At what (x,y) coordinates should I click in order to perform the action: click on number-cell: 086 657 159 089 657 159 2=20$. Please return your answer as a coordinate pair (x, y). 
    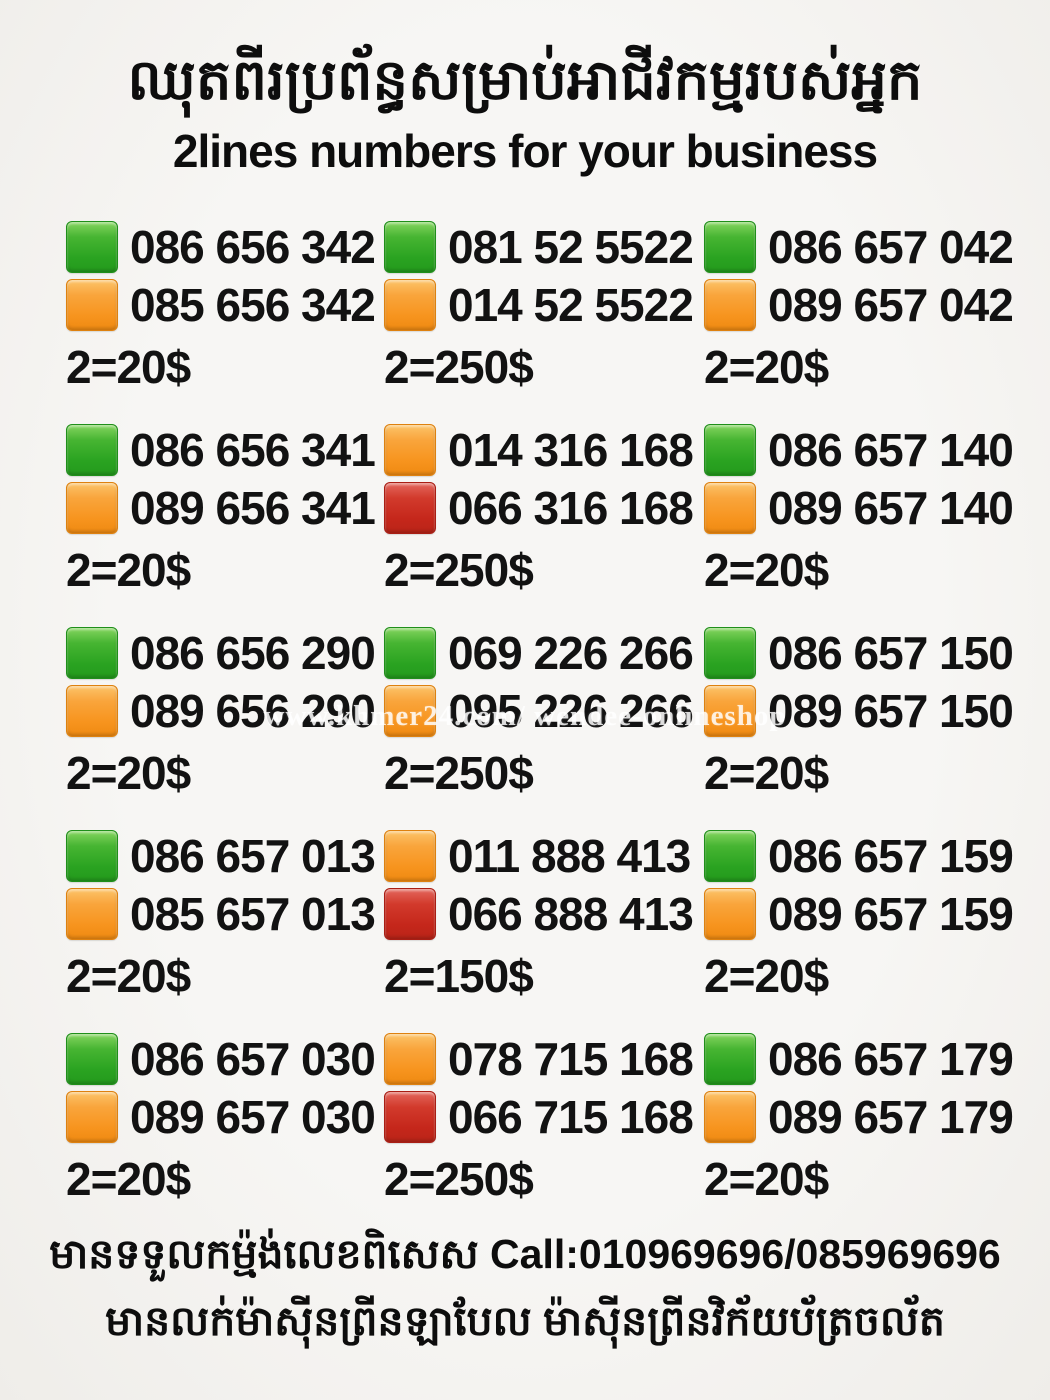
    Looking at the image, I should click on (863, 928).